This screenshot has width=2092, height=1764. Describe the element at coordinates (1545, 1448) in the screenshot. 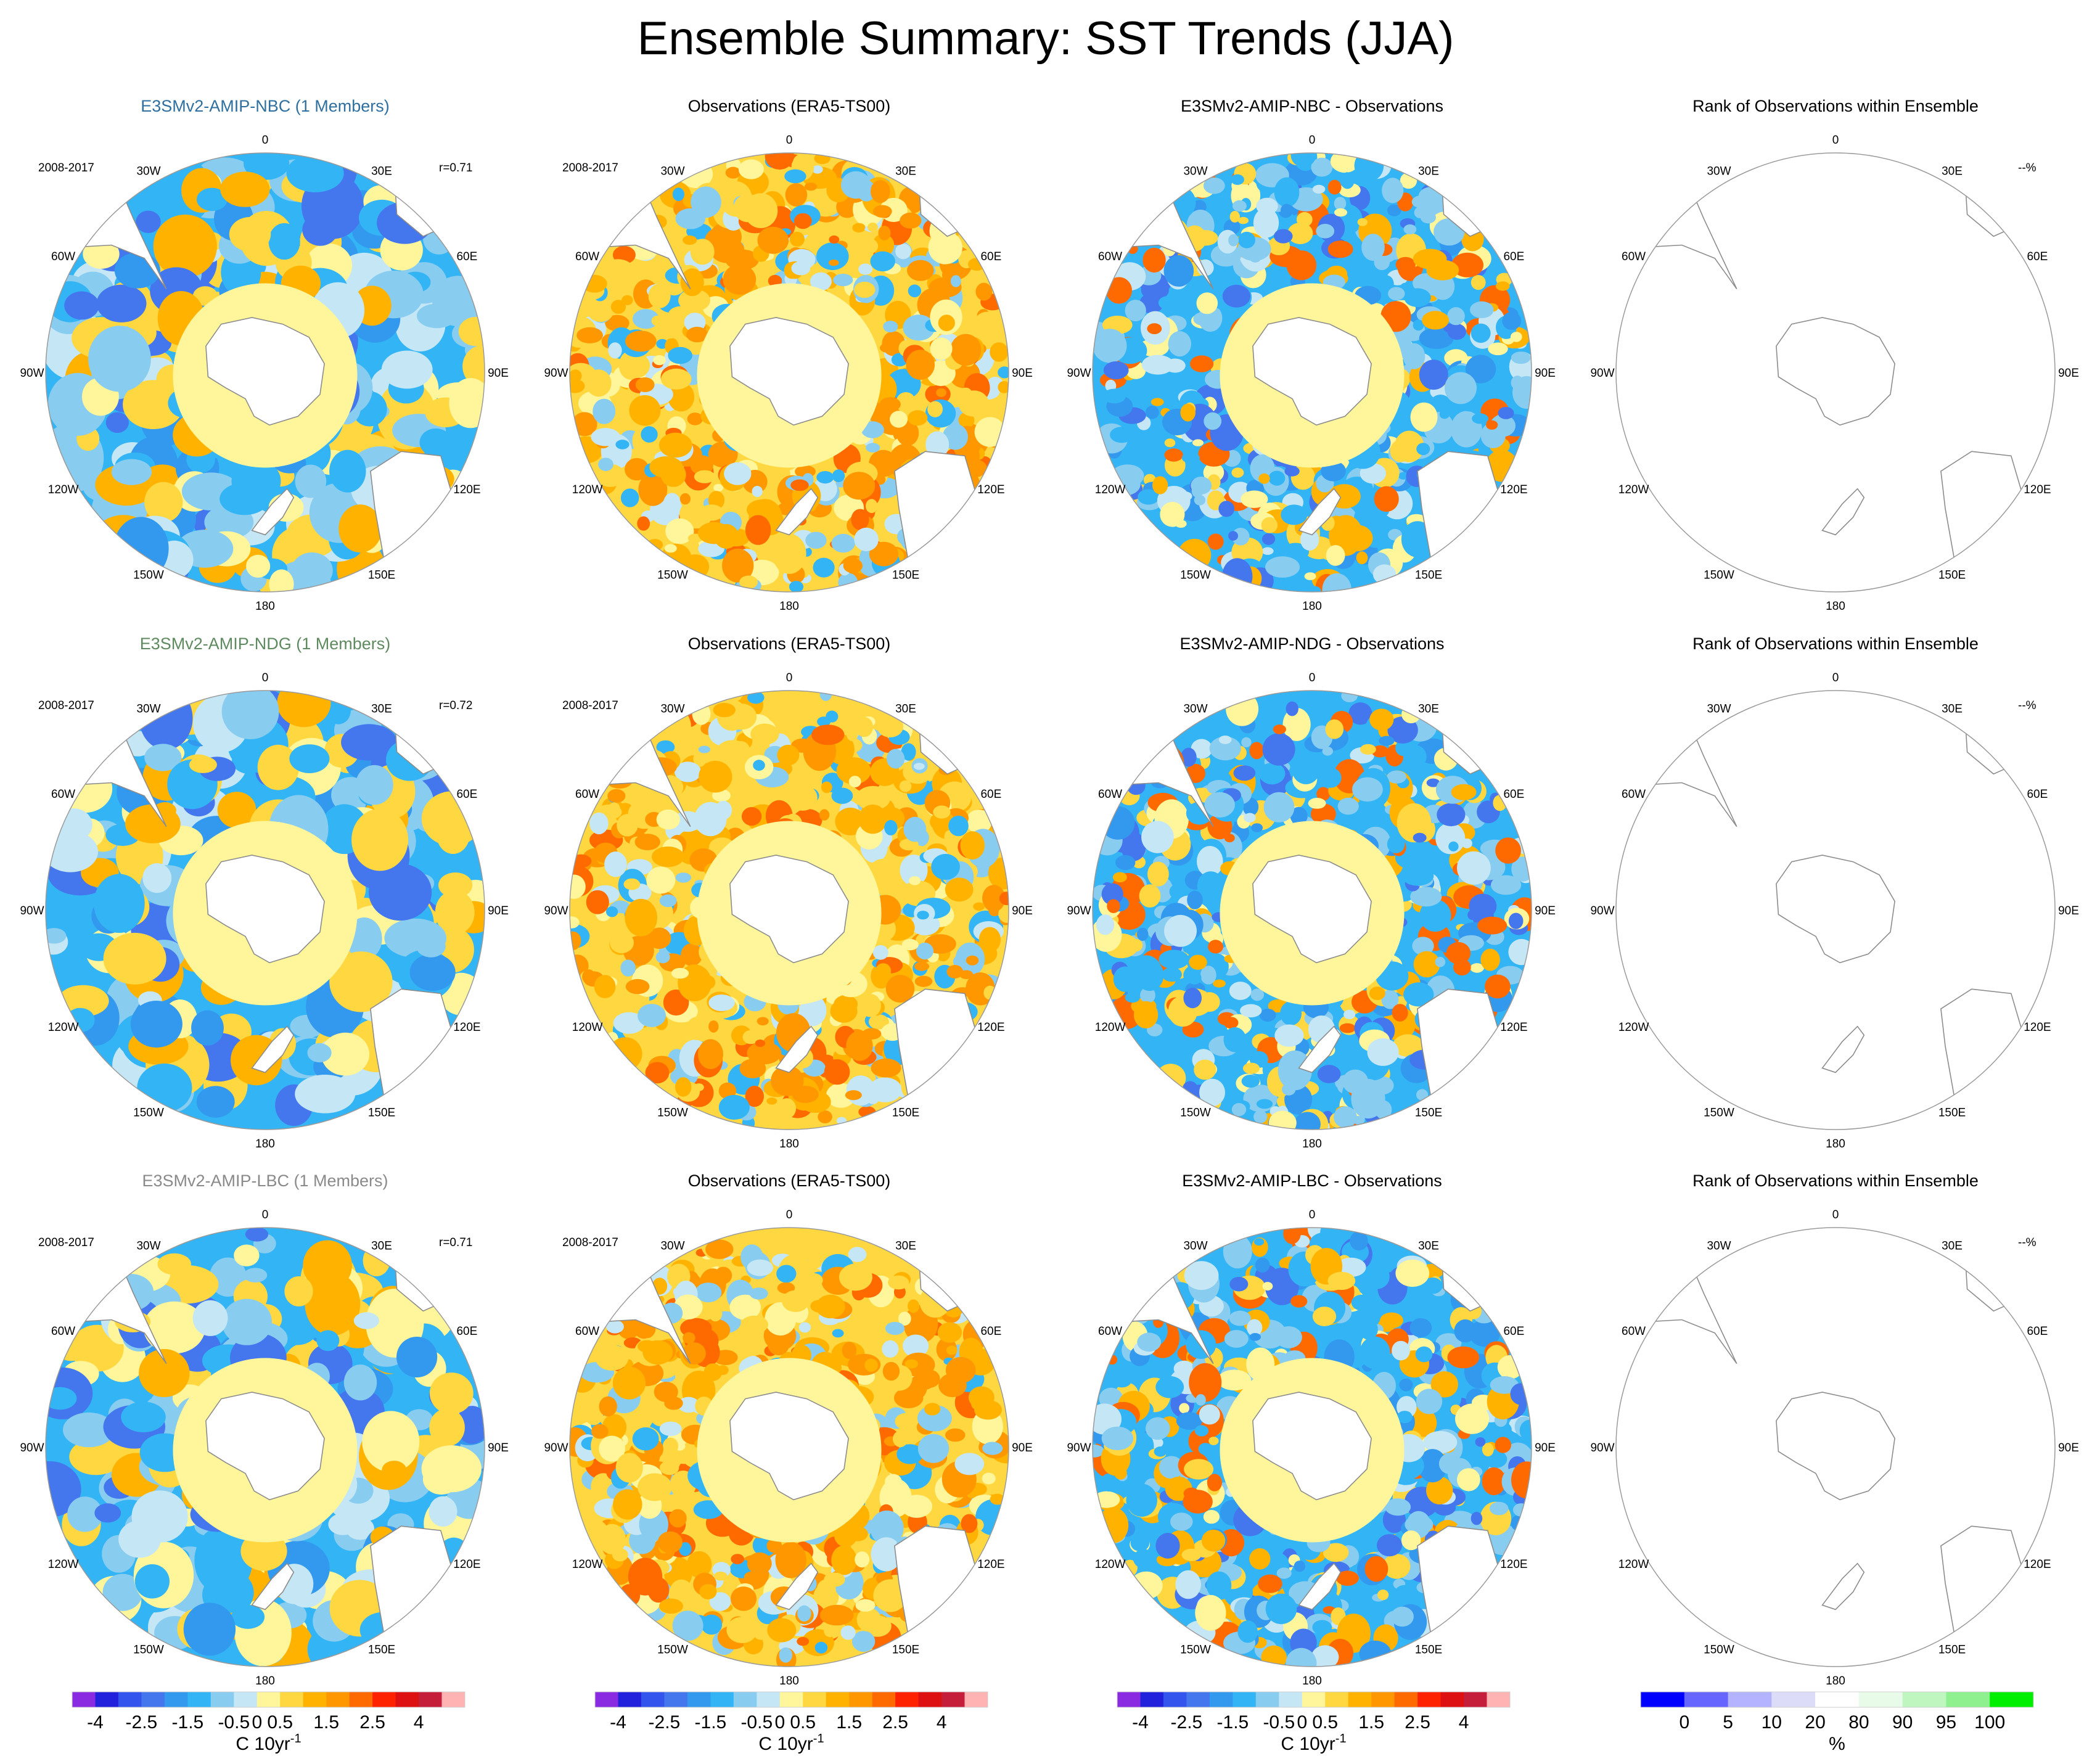

I see `longitude-label: 90E` at that location.